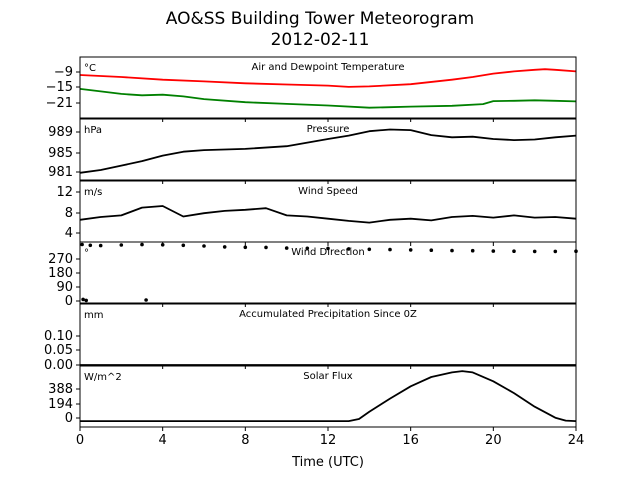  Describe the element at coordinates (163, 440) in the screenshot. I see `x-tick-label: 4` at that location.